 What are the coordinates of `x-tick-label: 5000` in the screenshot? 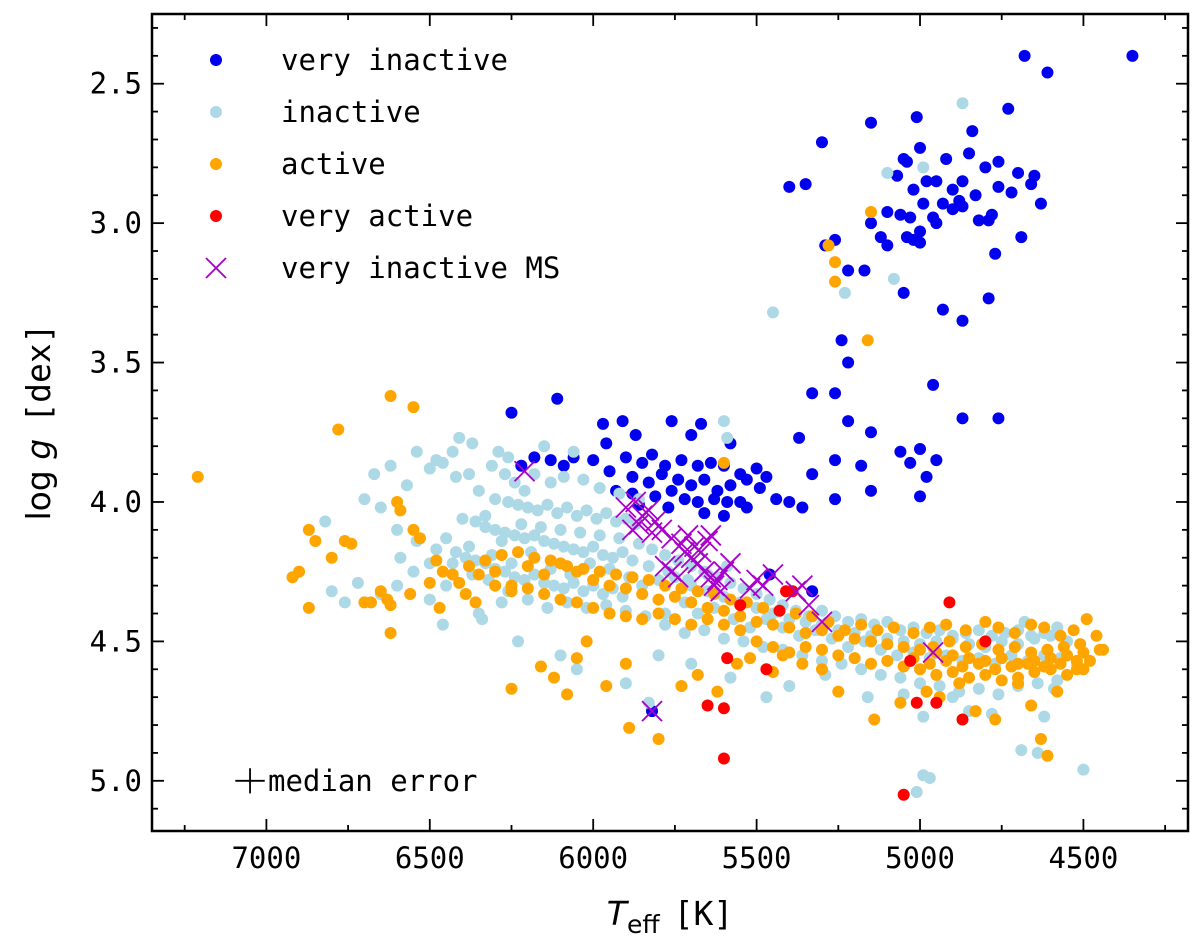 It's located at (920, 858).